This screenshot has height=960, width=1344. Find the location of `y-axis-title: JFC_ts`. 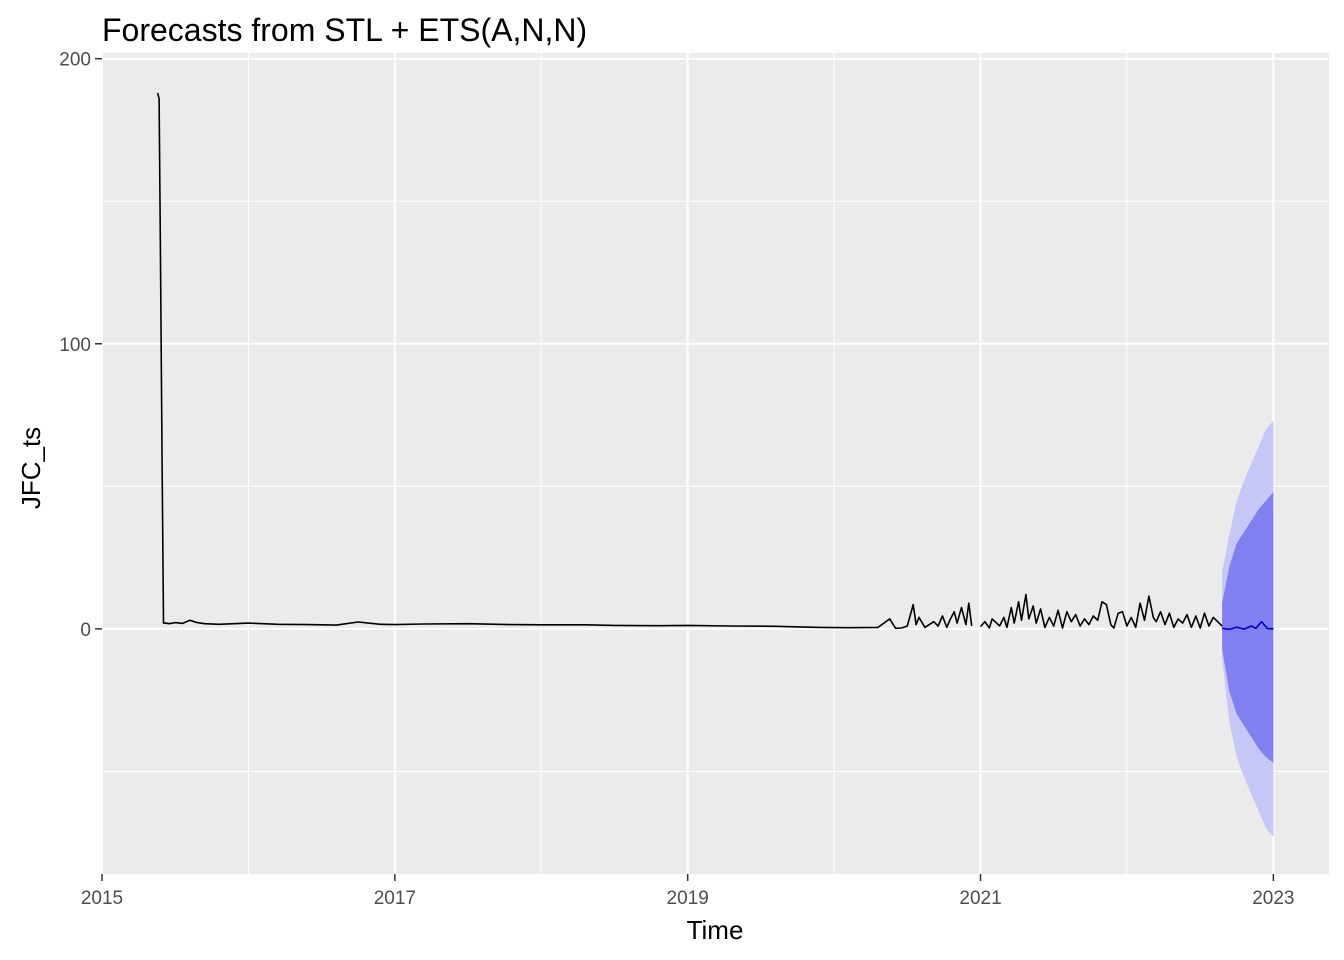

y-axis-title: JFC_ts is located at coordinates (31, 468).